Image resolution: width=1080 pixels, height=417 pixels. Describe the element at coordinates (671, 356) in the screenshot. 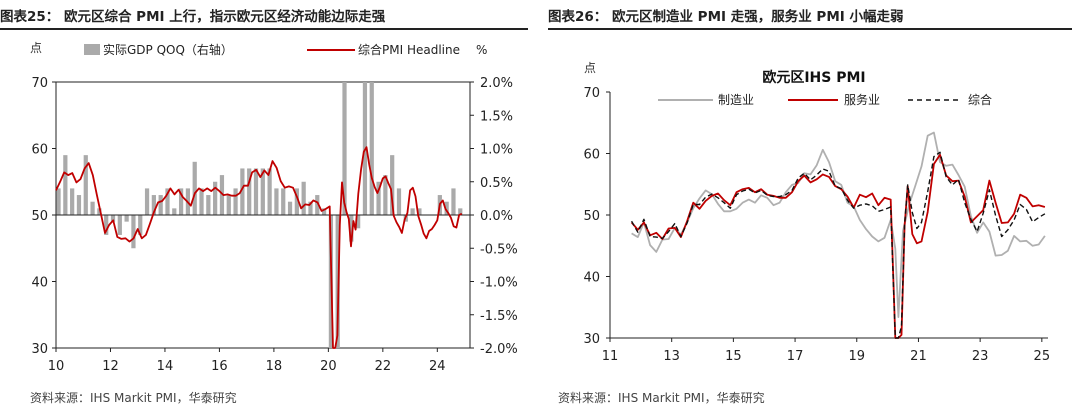

I see `right-x-tick-label: 13` at that location.